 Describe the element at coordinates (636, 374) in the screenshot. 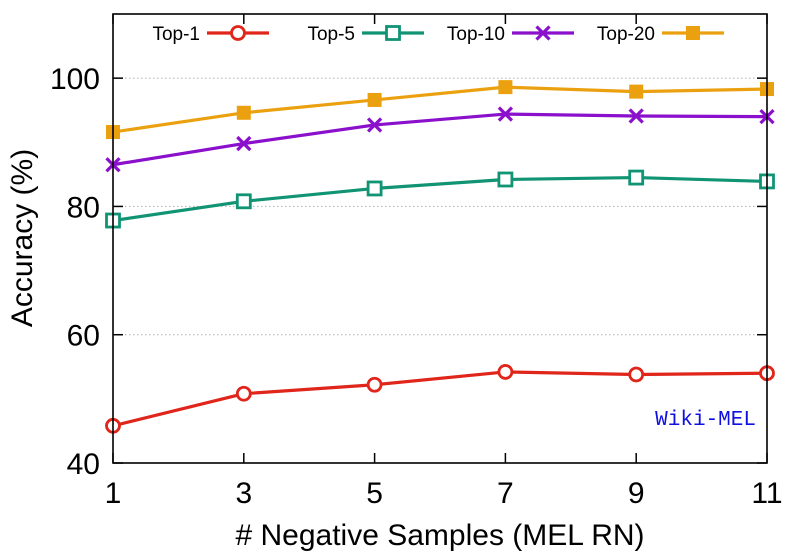

I see `point-top-1-x9` at that location.